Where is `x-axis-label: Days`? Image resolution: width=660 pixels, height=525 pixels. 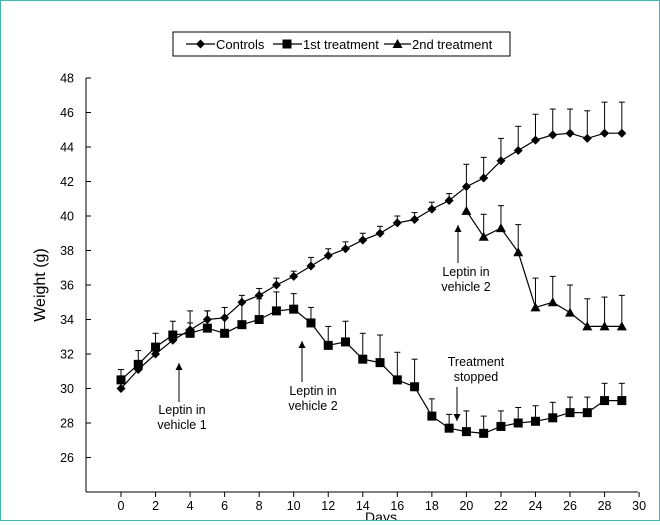
x-axis-label: Days is located at coordinates (381, 514).